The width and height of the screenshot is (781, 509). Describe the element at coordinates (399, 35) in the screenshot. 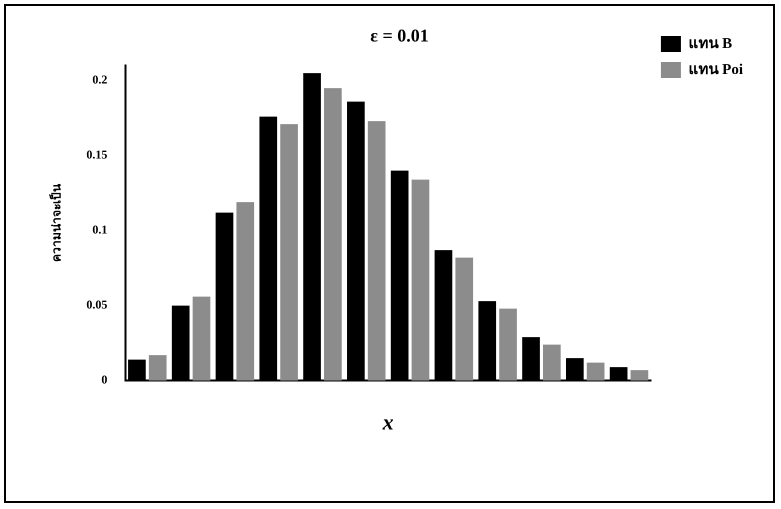

I see `chart-title: ε = 0.01` at that location.